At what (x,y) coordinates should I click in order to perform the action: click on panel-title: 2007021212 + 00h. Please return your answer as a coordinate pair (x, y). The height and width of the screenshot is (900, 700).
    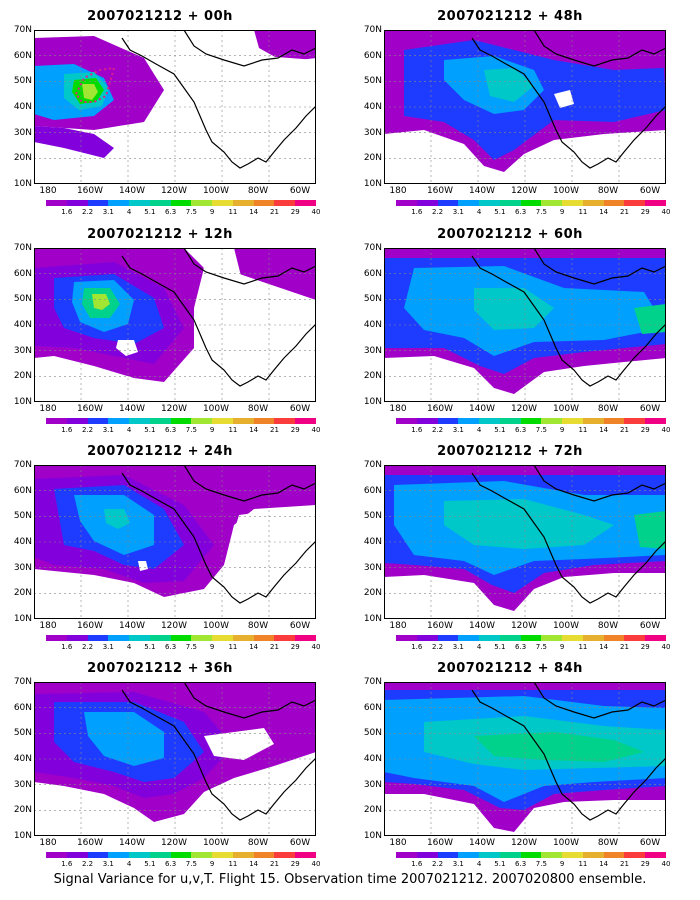
    Looking at the image, I should click on (160, 16).